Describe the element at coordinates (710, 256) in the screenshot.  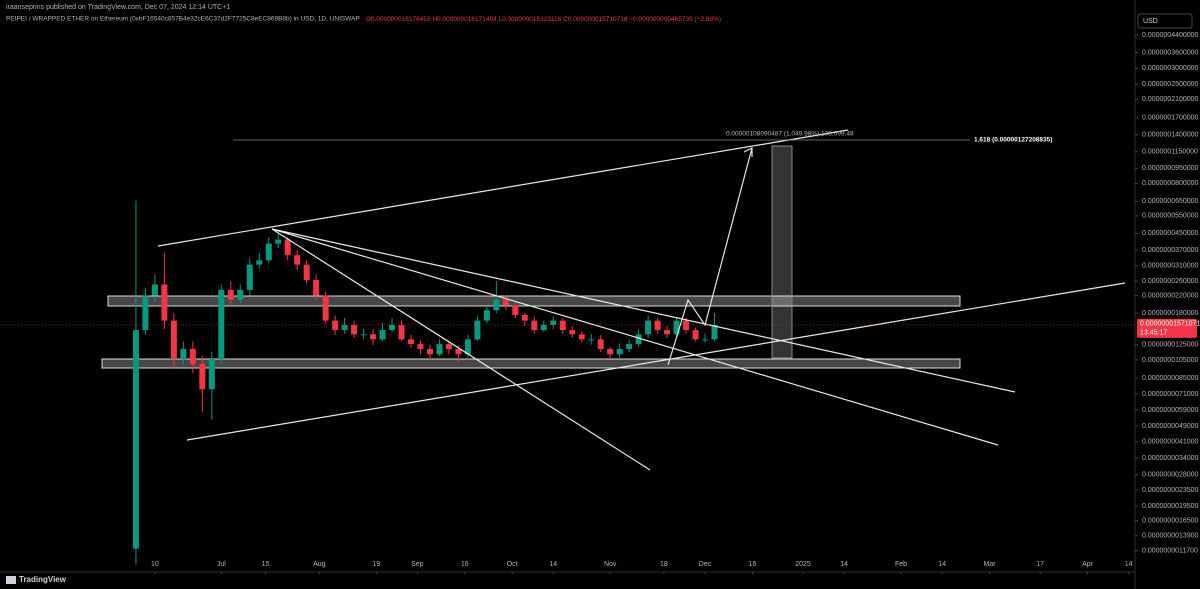
I see `projection-path` at that location.